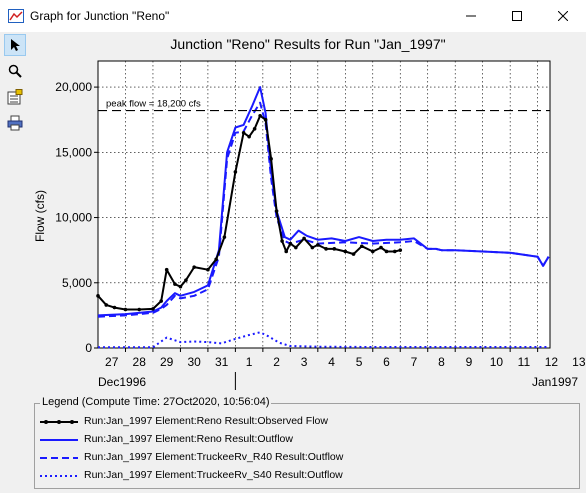 This screenshot has height=493, width=586. What do you see at coordinates (59, 440) in the screenshot?
I see `legend-swatch-reno-outflow` at bounding box center [59, 440].